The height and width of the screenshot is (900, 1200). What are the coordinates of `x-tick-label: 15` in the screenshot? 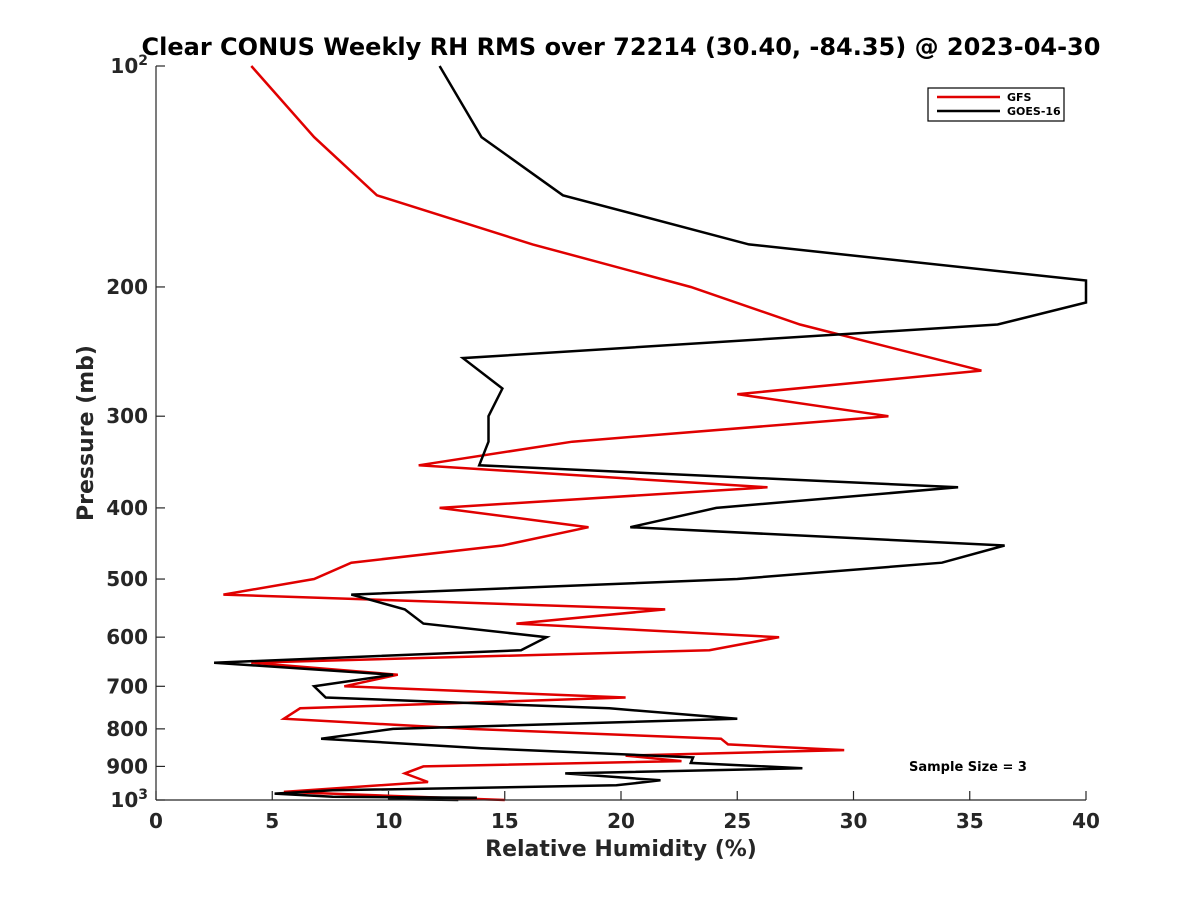 It's located at (505, 821).